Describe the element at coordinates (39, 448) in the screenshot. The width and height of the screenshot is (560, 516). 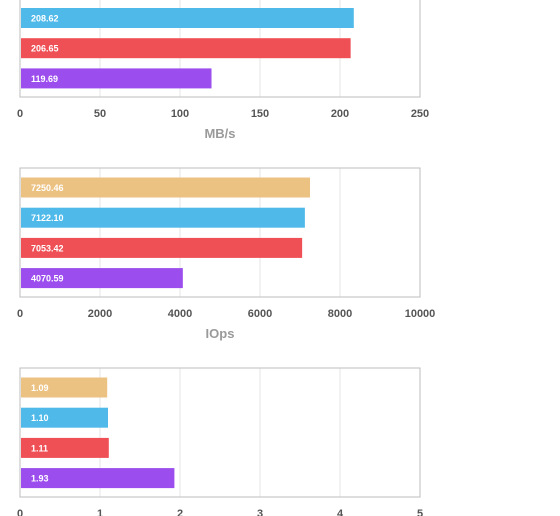
I see `bar-value-label: 1.11` at that location.